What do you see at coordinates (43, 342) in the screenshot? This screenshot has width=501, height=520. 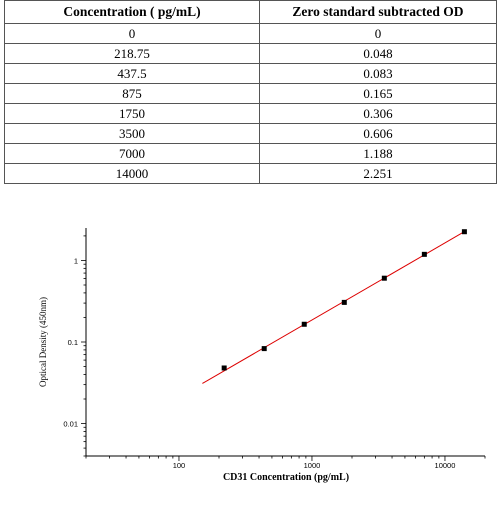 I see `y-axis-title: Optical Density (450nm)` at bounding box center [43, 342].